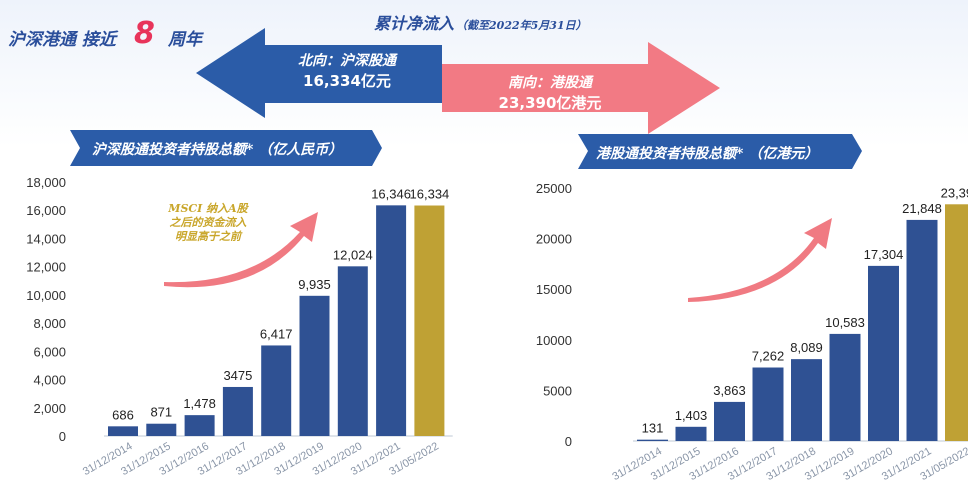 The width and height of the screenshot is (968, 491). I want to click on right-ytick-label: 20000, so click(554, 239).